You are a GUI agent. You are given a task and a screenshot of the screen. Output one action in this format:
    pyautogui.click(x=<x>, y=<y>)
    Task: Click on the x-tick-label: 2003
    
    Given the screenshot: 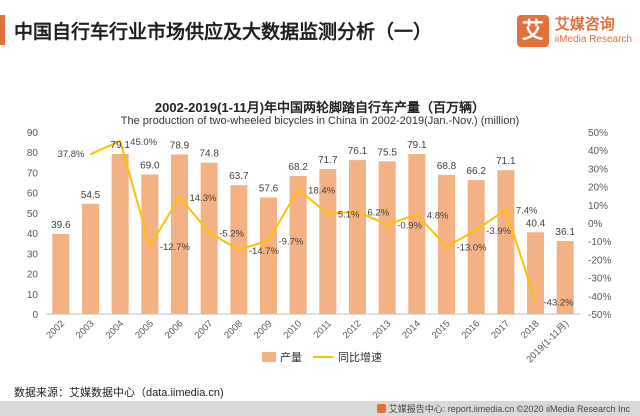 What is the action you would take?
    pyautogui.click(x=85, y=329)
    